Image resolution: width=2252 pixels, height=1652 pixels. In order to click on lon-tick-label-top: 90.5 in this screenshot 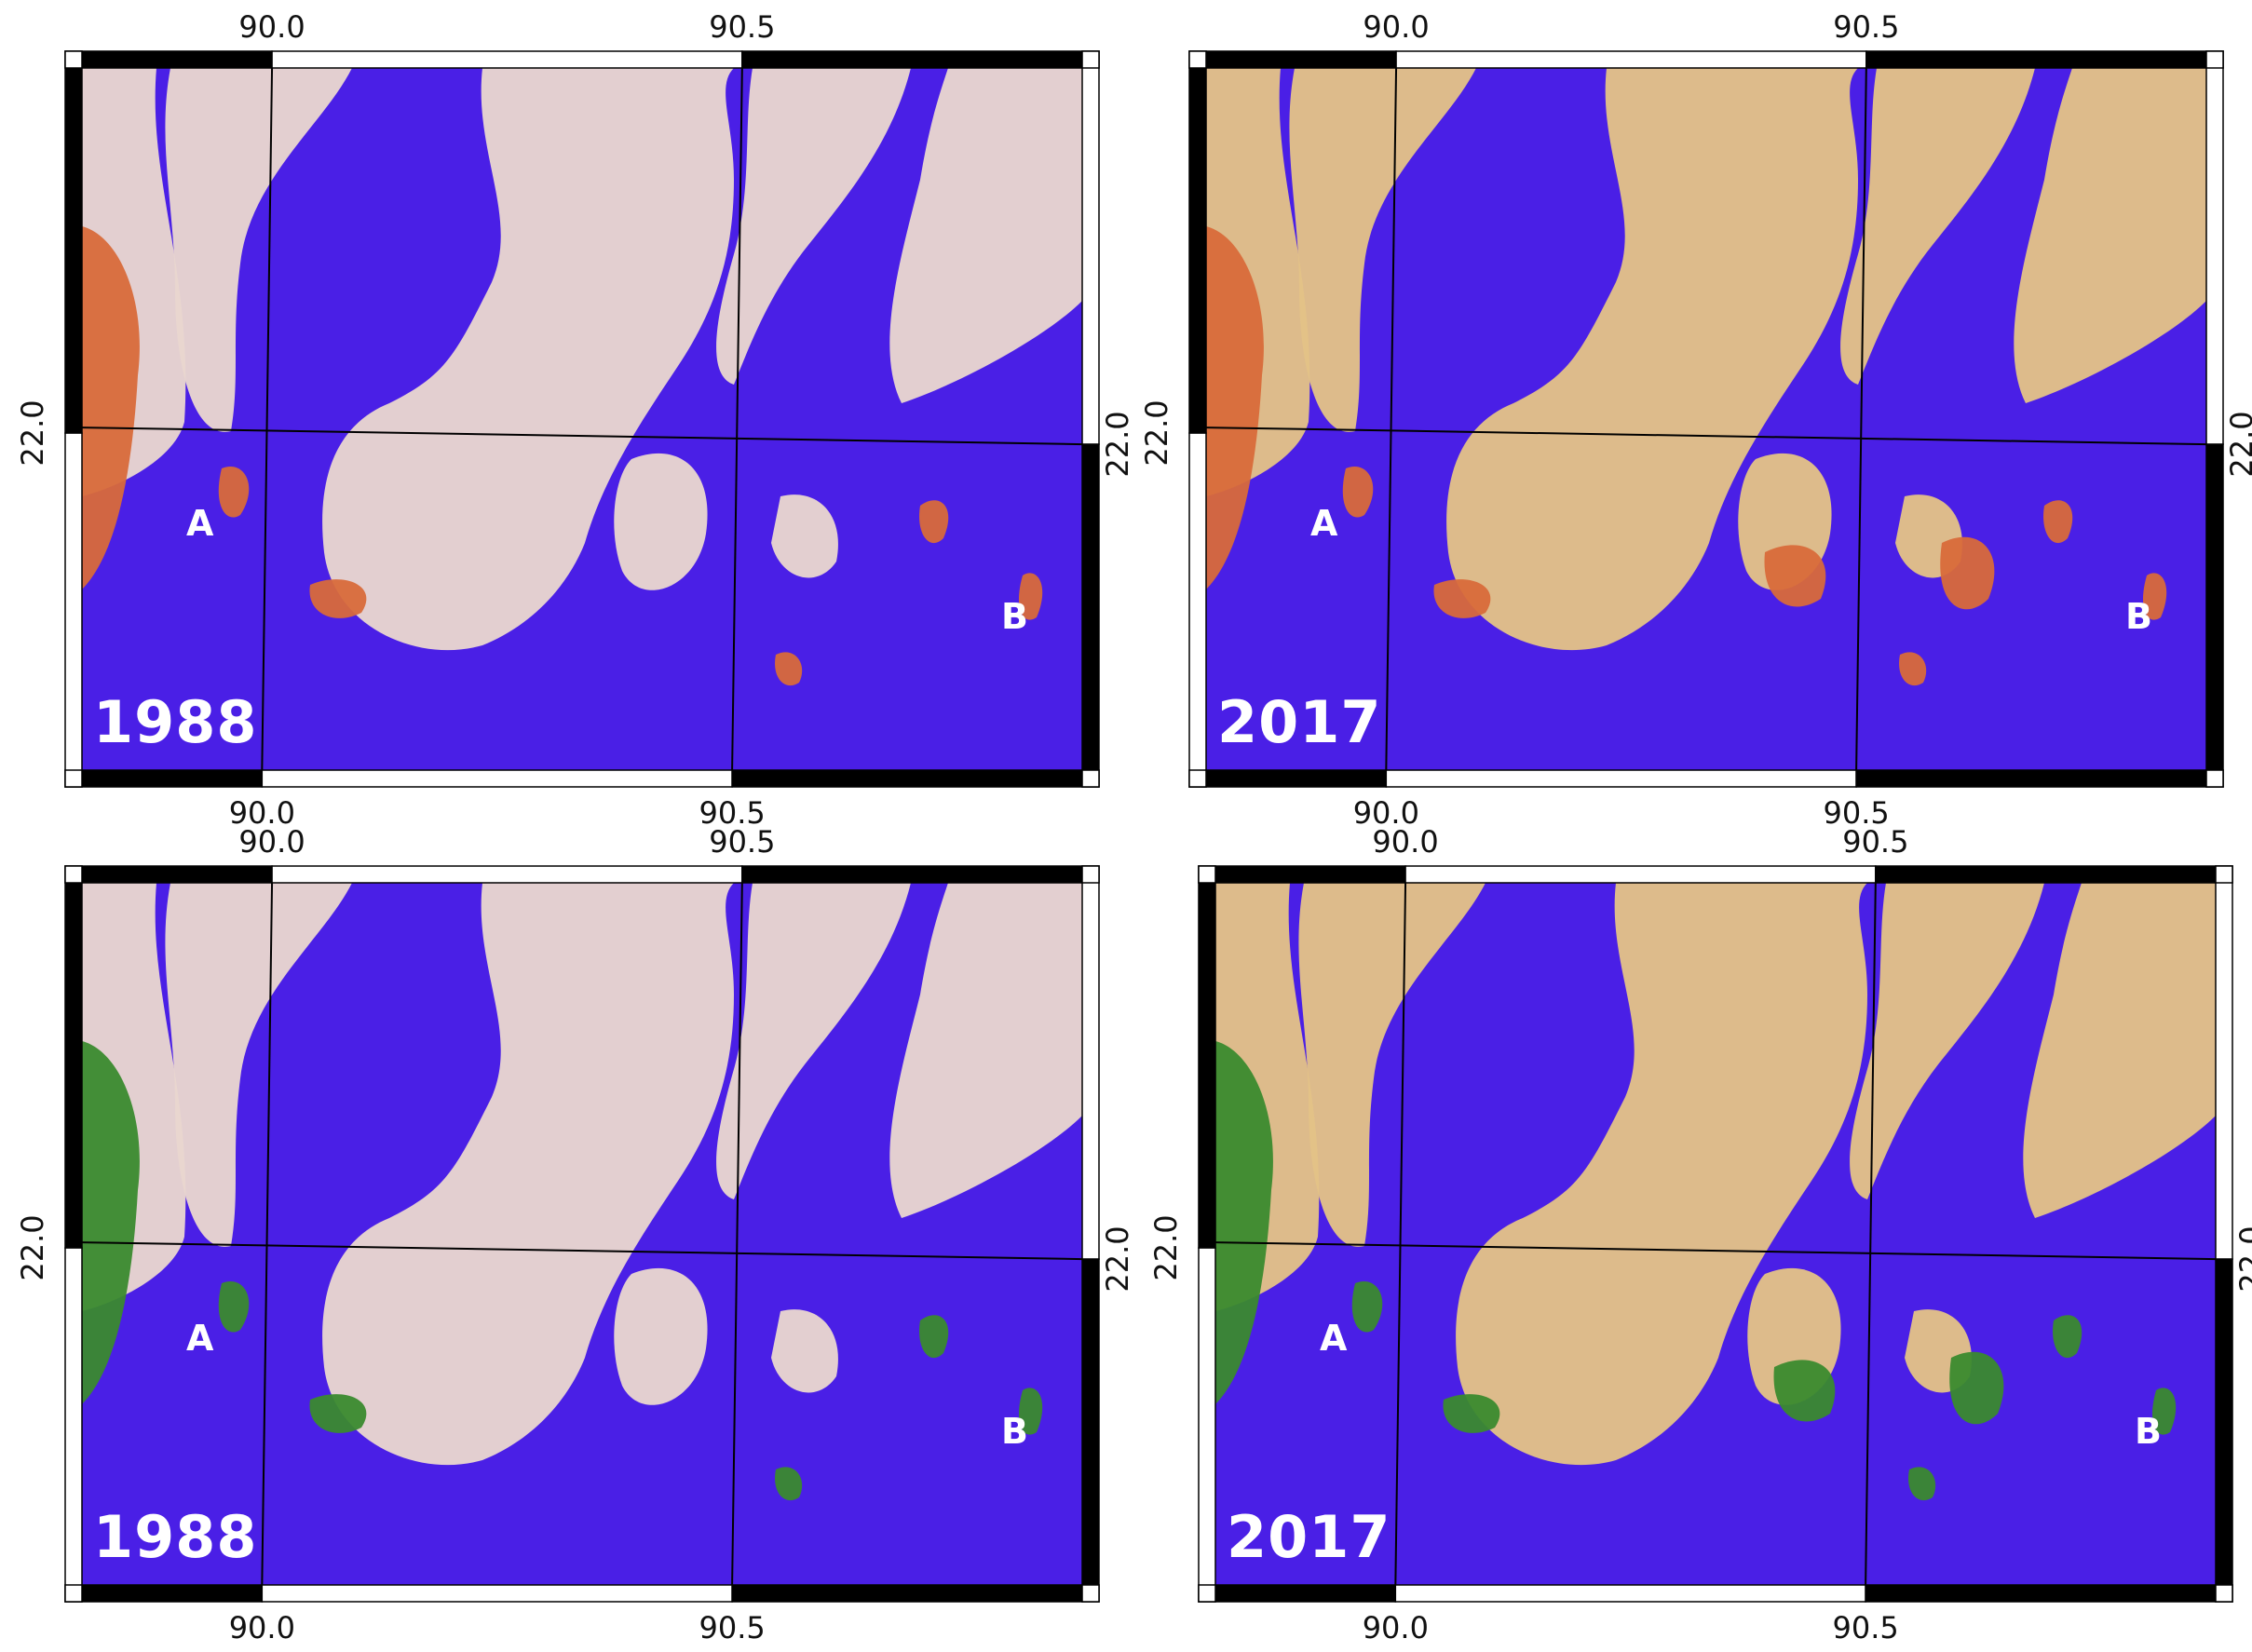, I will do `click(1866, 27)`.